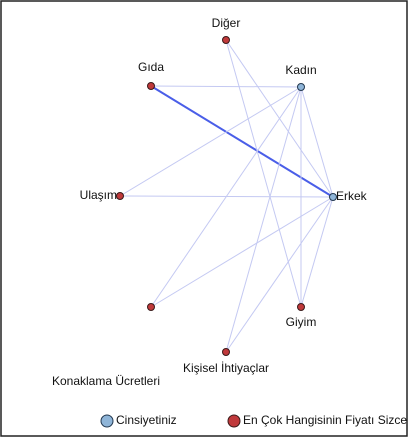 The height and width of the screenshot is (442, 408). What do you see at coordinates (106, 381) in the screenshot?
I see `node-label: Konaklama Ücretleri` at bounding box center [106, 381].